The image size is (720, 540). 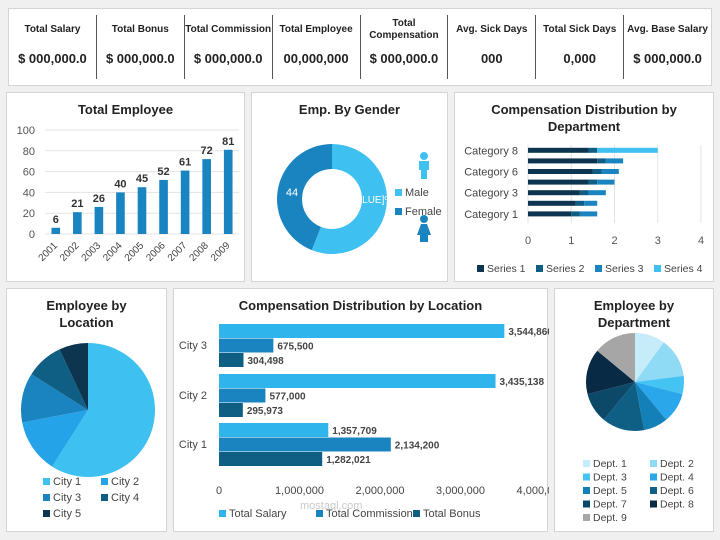 I want to click on legend-label: City 5, so click(x=67, y=514).